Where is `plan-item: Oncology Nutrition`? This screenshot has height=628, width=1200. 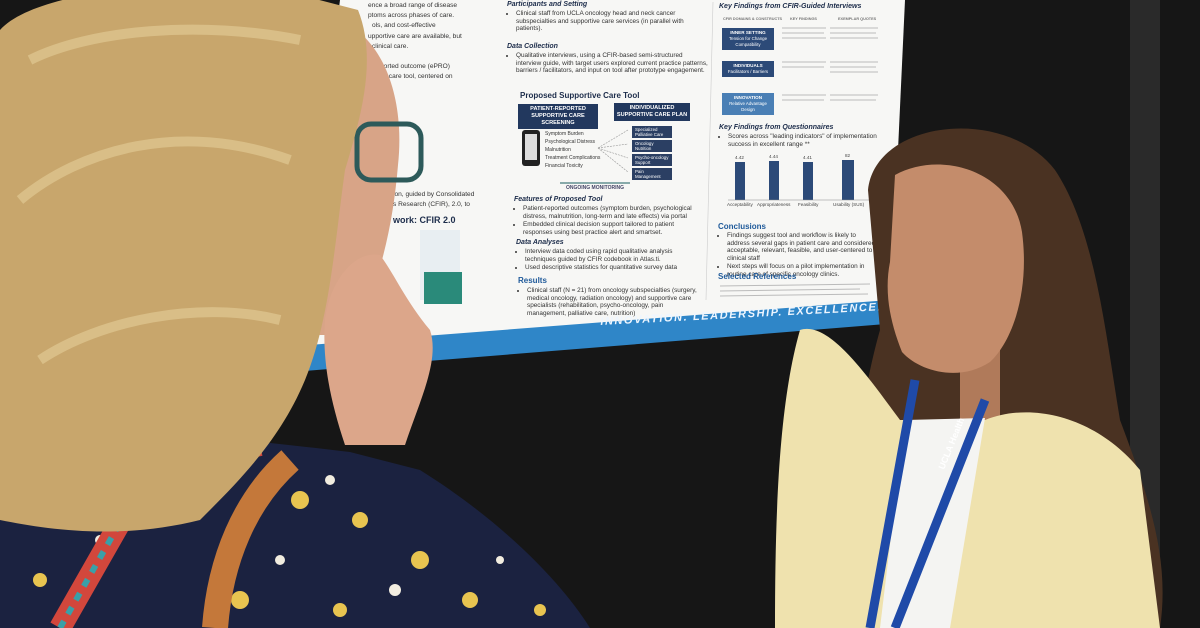 plan-item: Oncology Nutrition is located at coordinates (652, 146).